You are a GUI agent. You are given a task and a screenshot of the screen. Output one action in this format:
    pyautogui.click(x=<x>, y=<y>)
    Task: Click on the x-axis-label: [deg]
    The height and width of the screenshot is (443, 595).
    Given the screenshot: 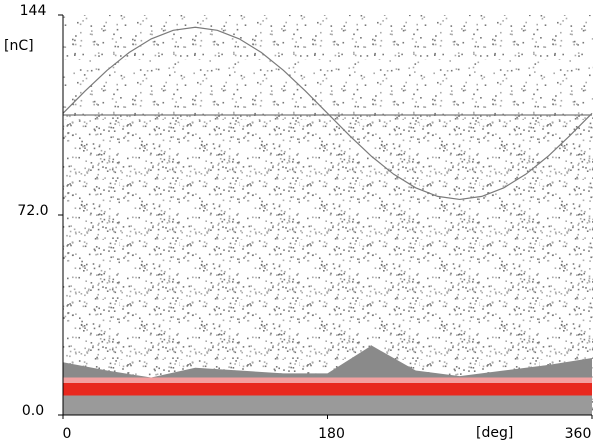 What is the action you would take?
    pyautogui.click(x=494, y=433)
    